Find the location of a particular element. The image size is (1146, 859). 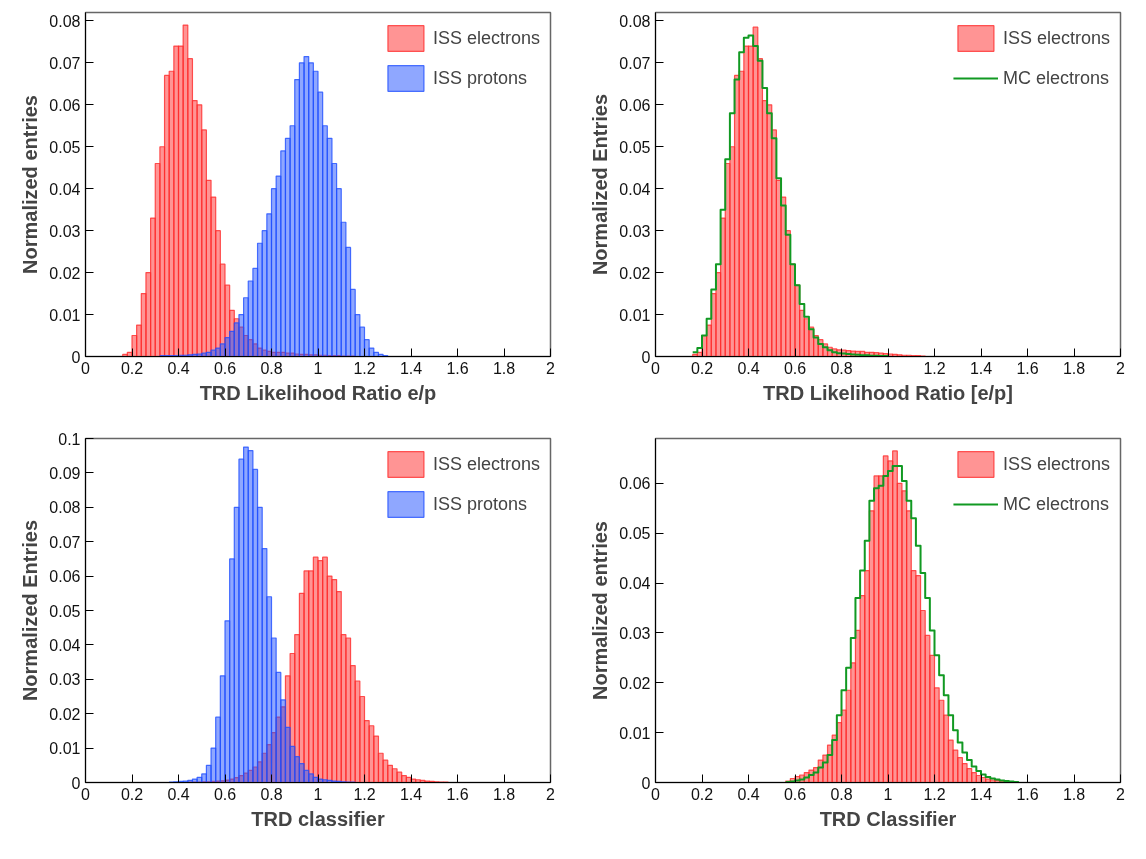

x-axis-title: TRD Likelihood Ratio e/p is located at coordinates (318, 392).